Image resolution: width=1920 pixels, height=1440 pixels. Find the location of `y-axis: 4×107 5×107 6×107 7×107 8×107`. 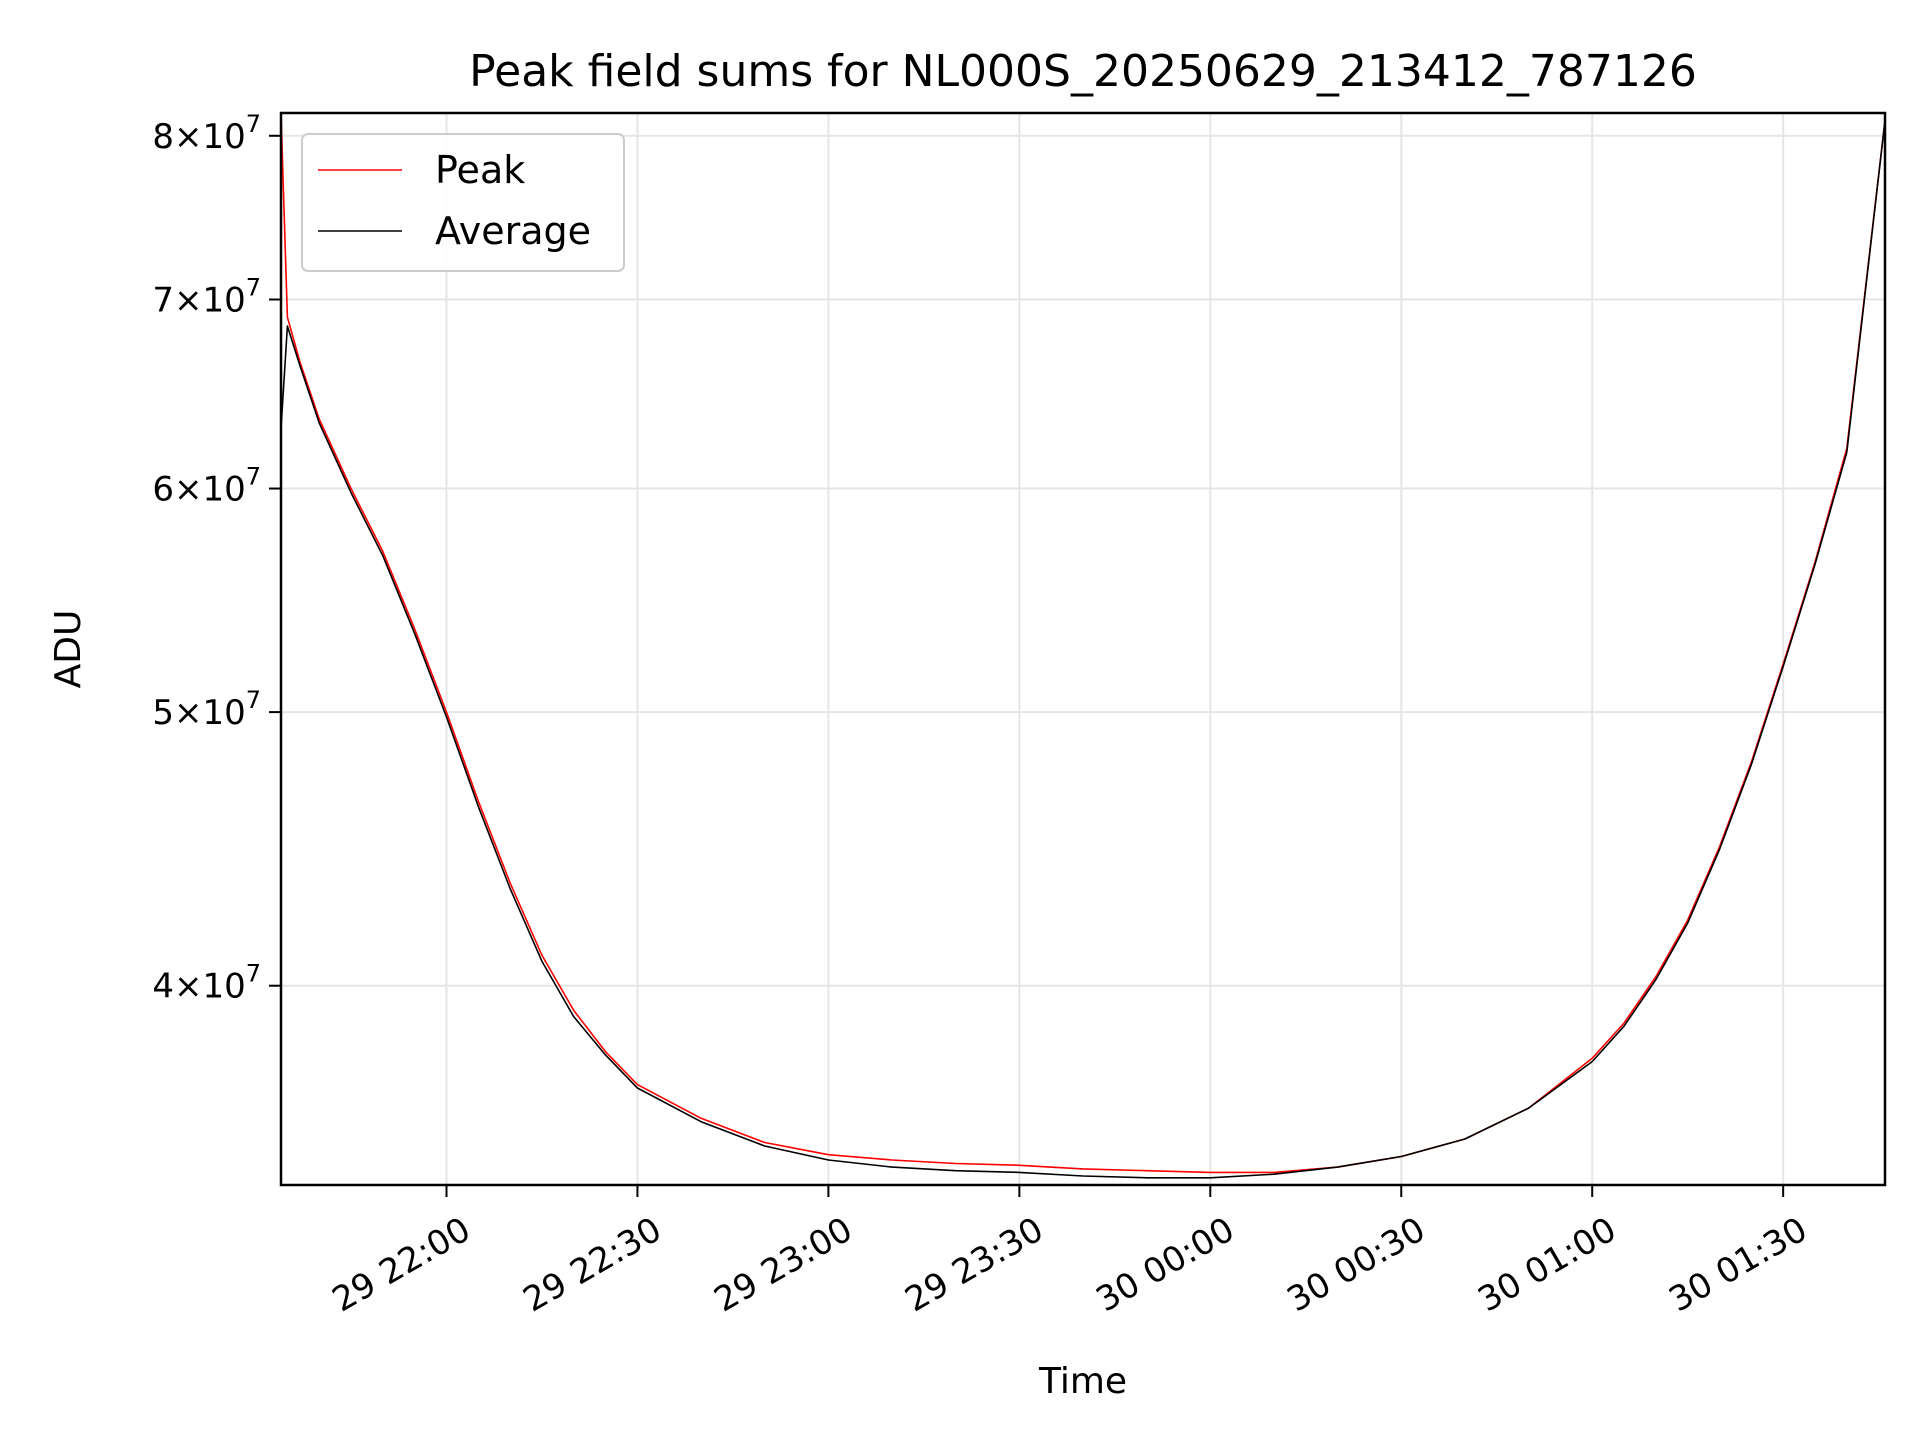

y-axis: 4×107 5×107 6×107 7×107 8×107 is located at coordinates (216, 558).